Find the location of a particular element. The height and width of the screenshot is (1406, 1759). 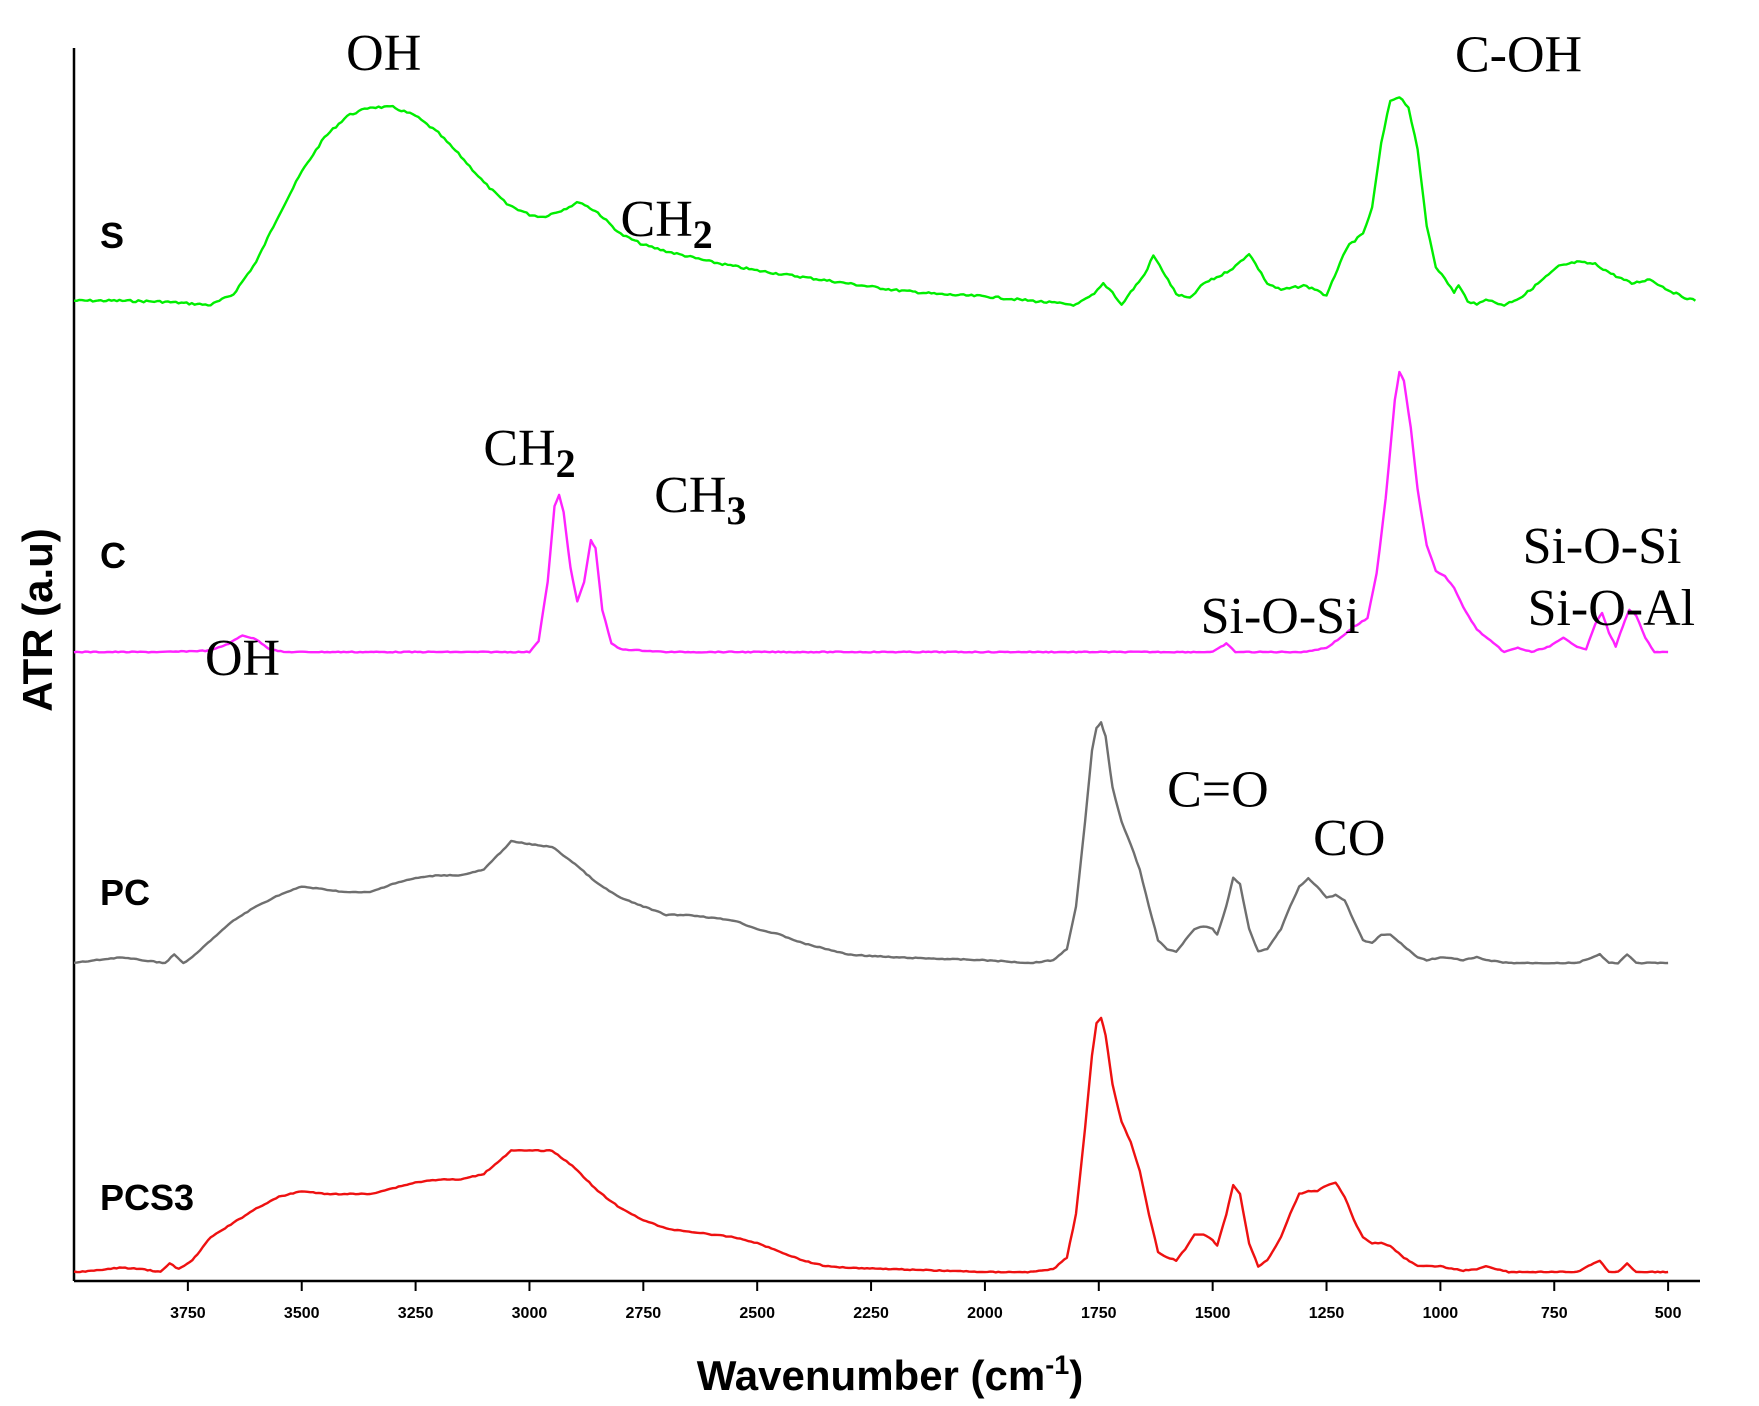

annotation-co: CO is located at coordinates (1349, 838).